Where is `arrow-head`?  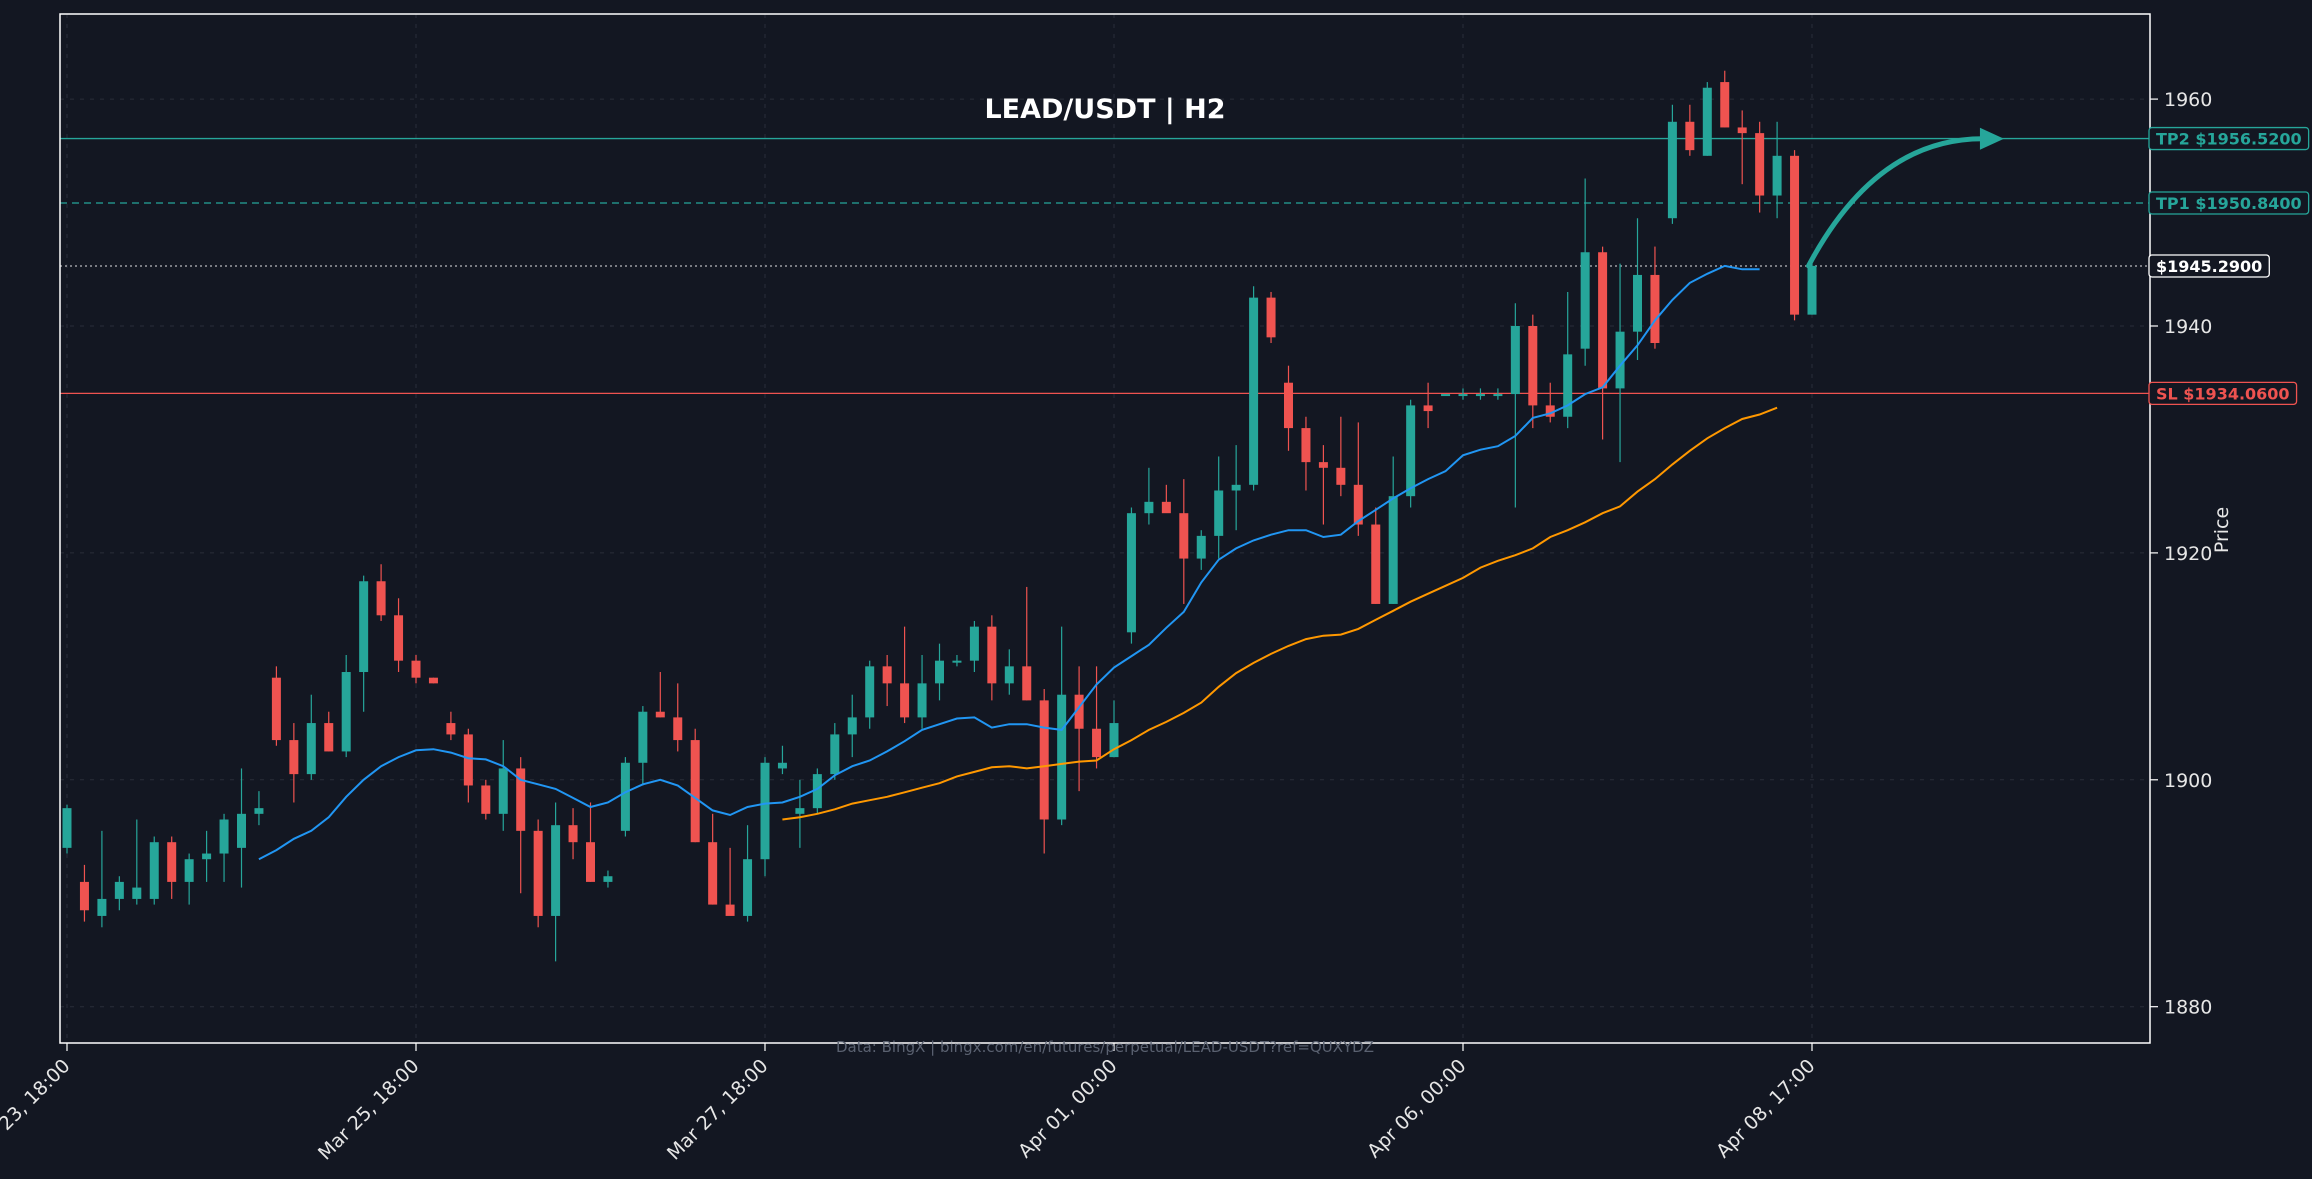
arrow-head is located at coordinates (1991, 138).